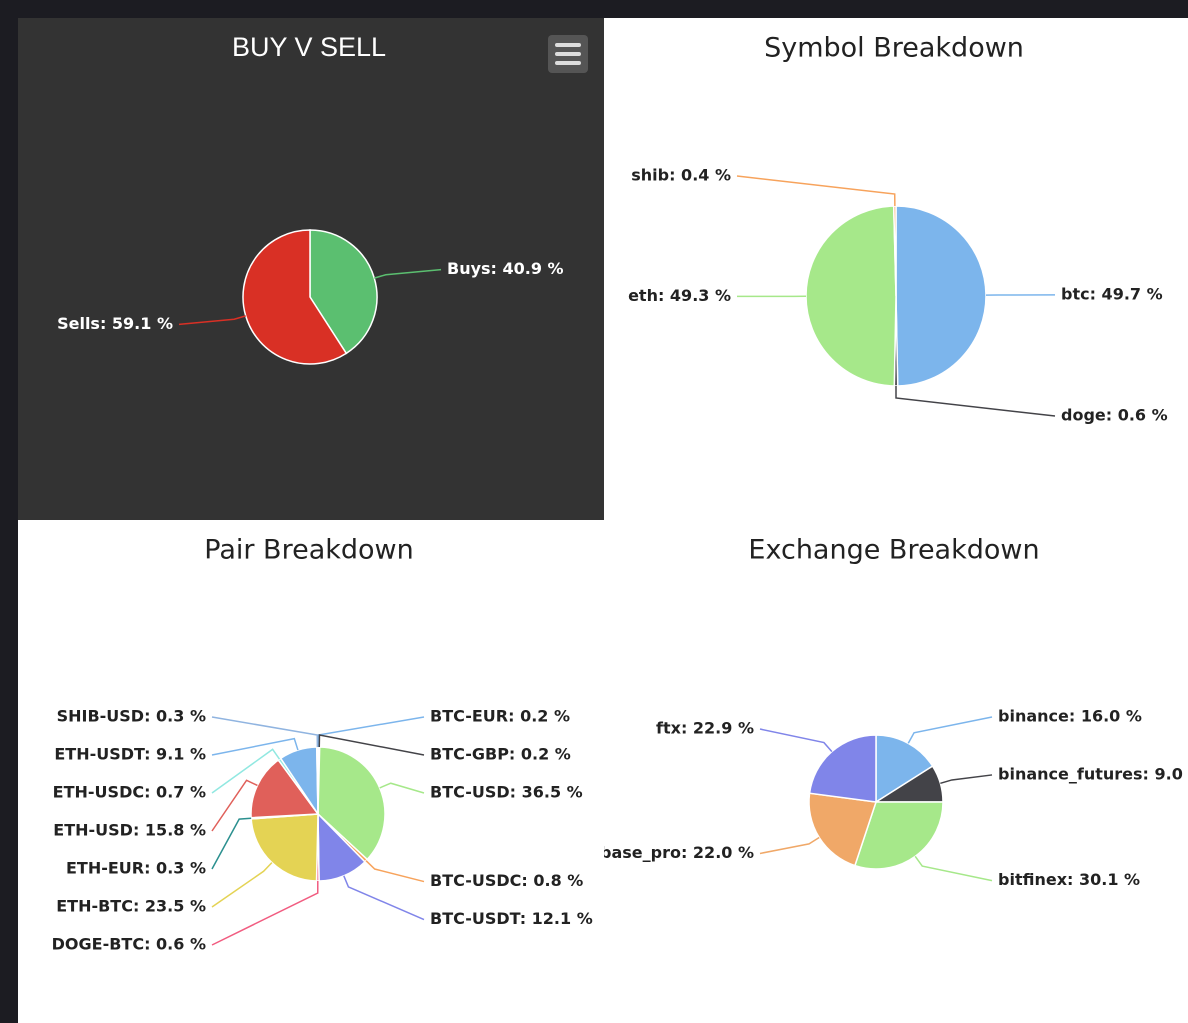  Describe the element at coordinates (893, 550) in the screenshot. I see `chart-title: Exchange Breakdown` at that location.